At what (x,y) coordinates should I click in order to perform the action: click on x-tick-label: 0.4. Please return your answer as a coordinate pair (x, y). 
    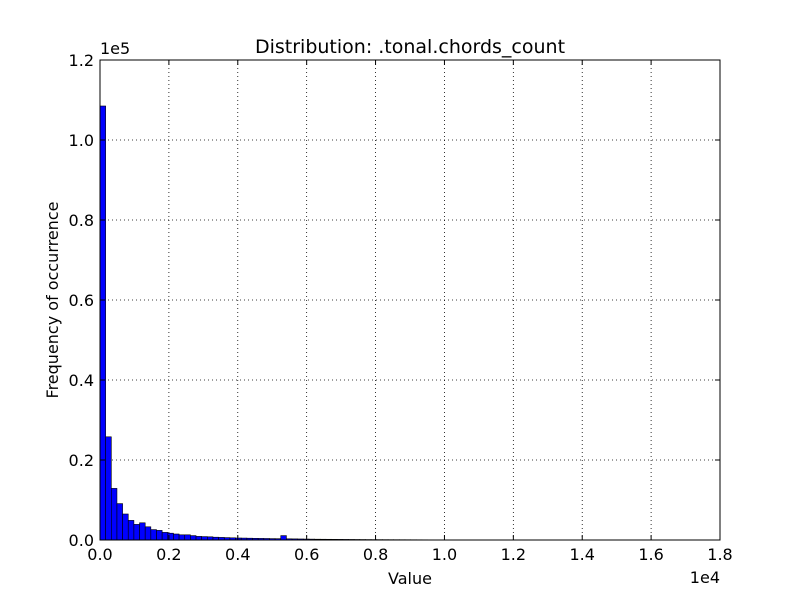
    Looking at the image, I should click on (237, 554).